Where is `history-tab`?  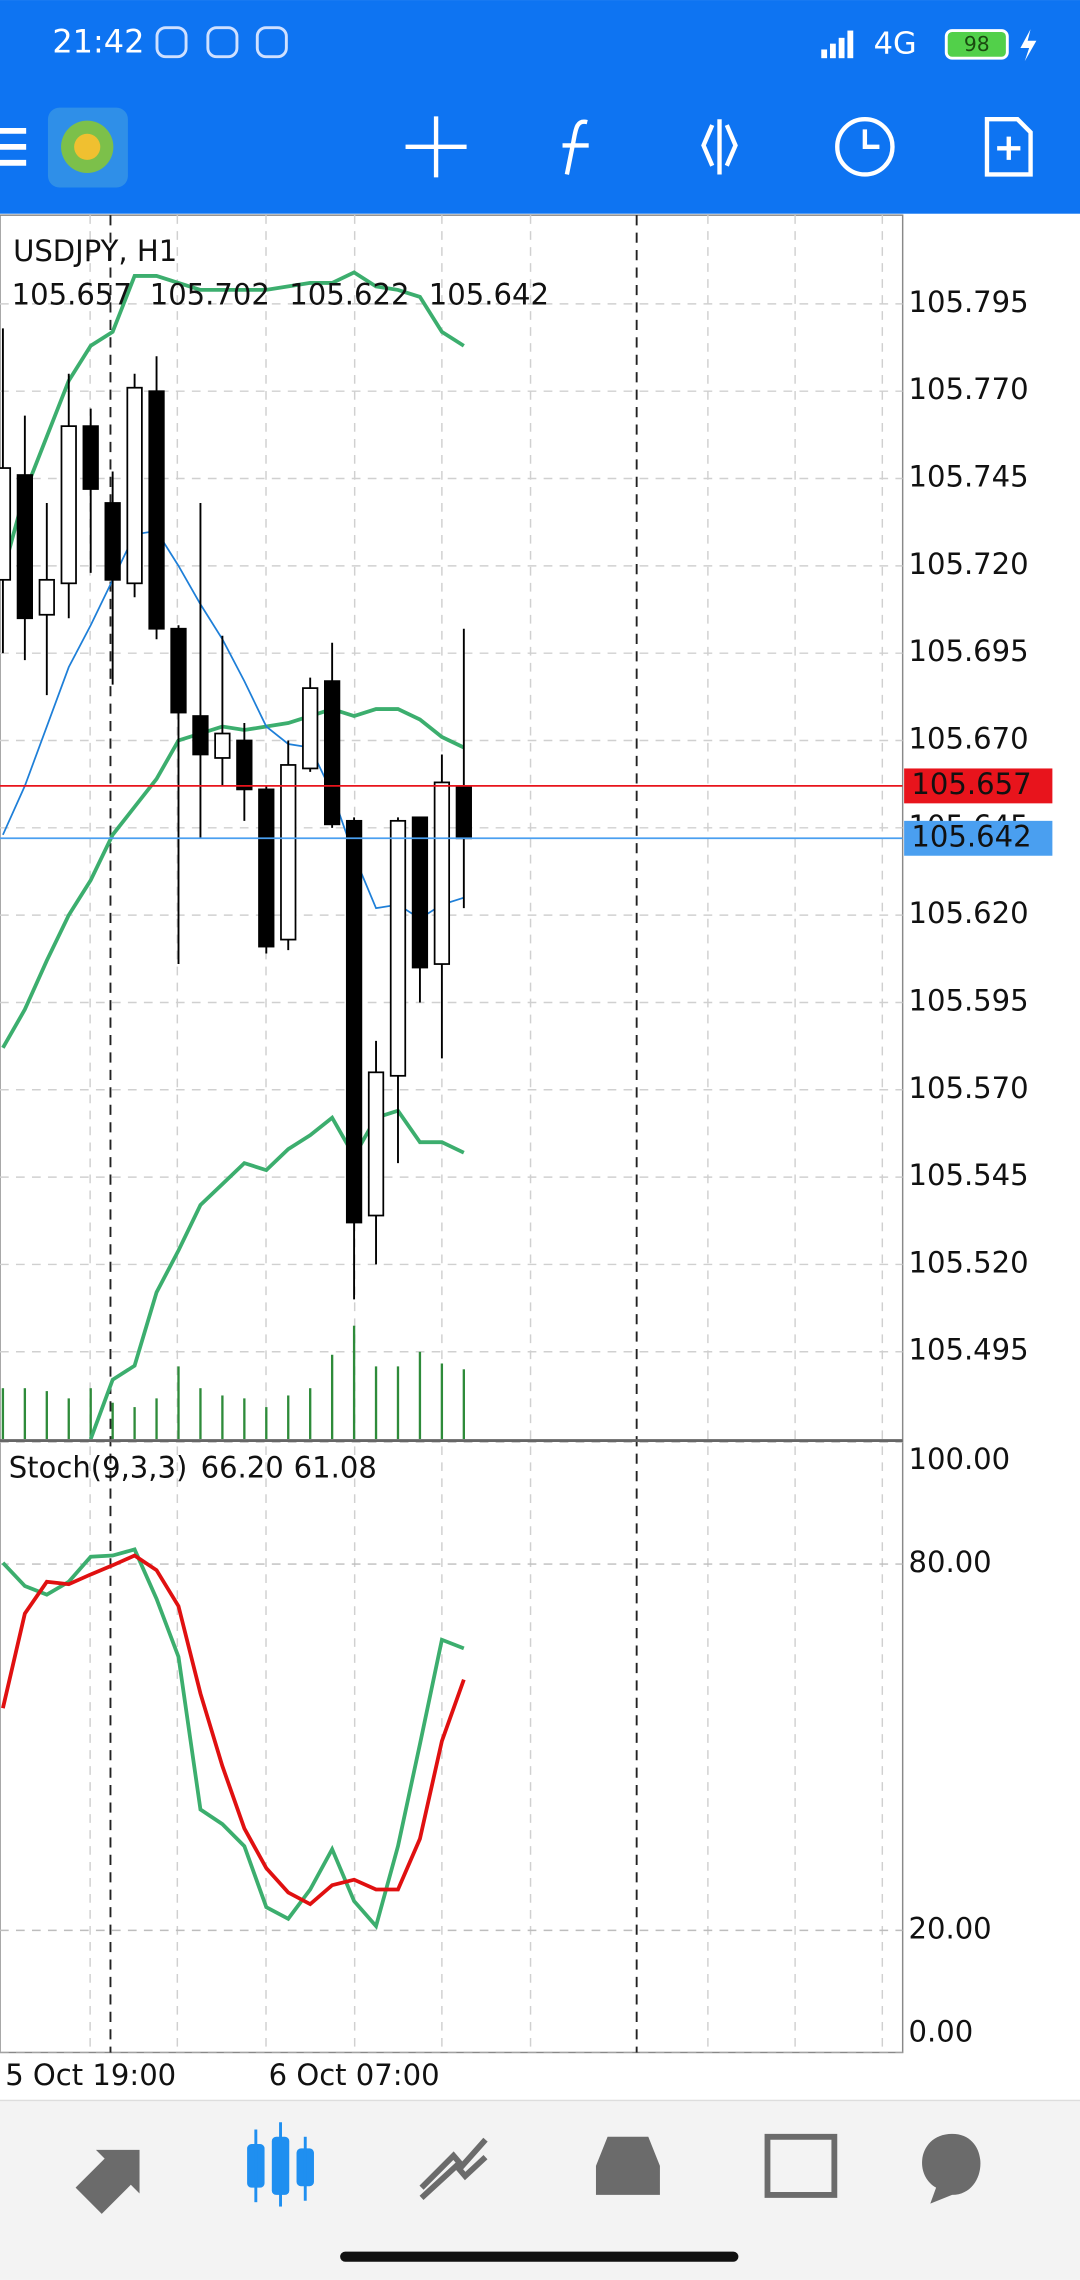
history-tab is located at coordinates (627, 2165).